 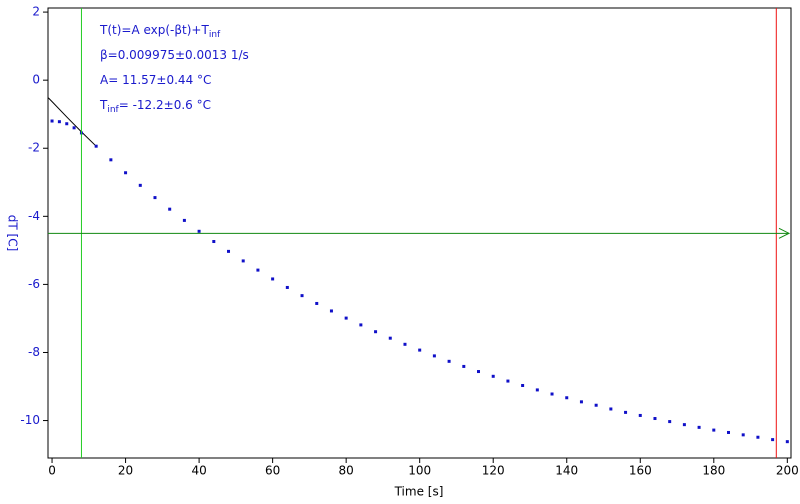 I want to click on x-tick-label: 80, so click(x=346, y=471).